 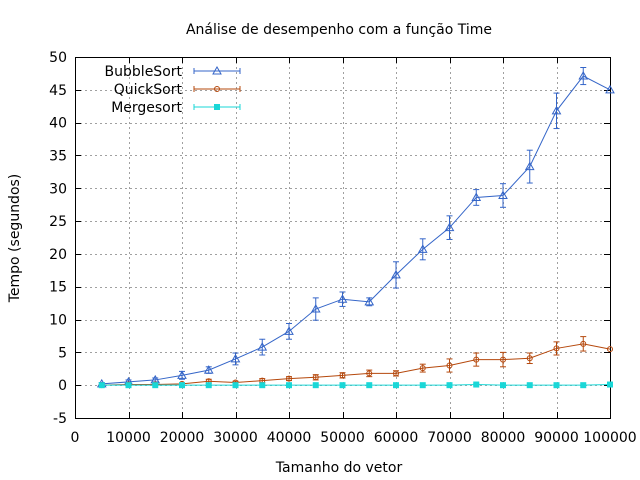 What do you see at coordinates (58, 124) in the screenshot?
I see `y-tick-label: 40` at bounding box center [58, 124].